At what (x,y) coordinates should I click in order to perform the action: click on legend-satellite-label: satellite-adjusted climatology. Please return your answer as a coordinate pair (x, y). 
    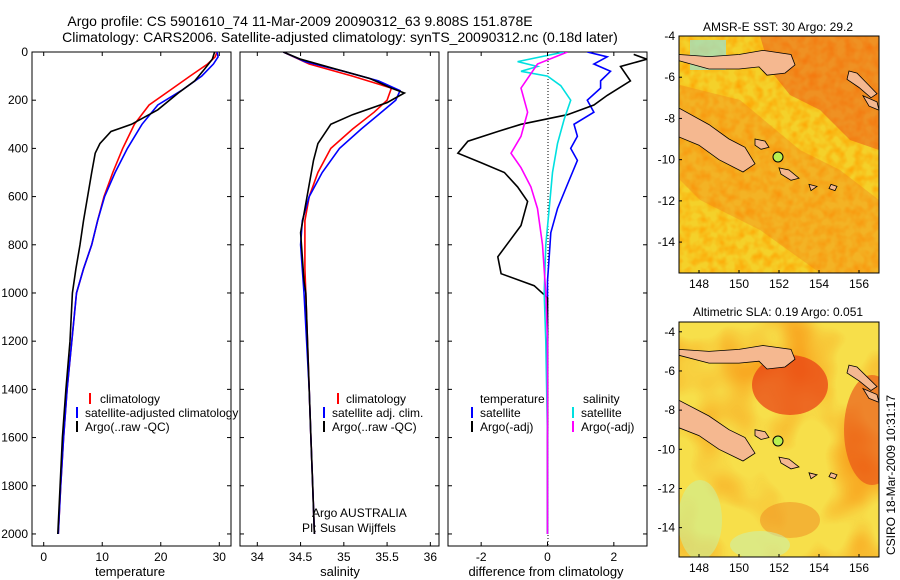
    Looking at the image, I should click on (161, 413).